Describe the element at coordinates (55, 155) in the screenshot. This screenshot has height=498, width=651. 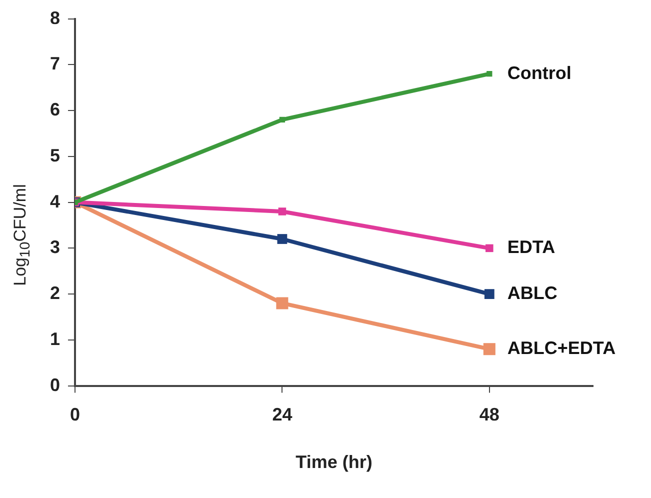
I see `y-tick-label: 5` at that location.